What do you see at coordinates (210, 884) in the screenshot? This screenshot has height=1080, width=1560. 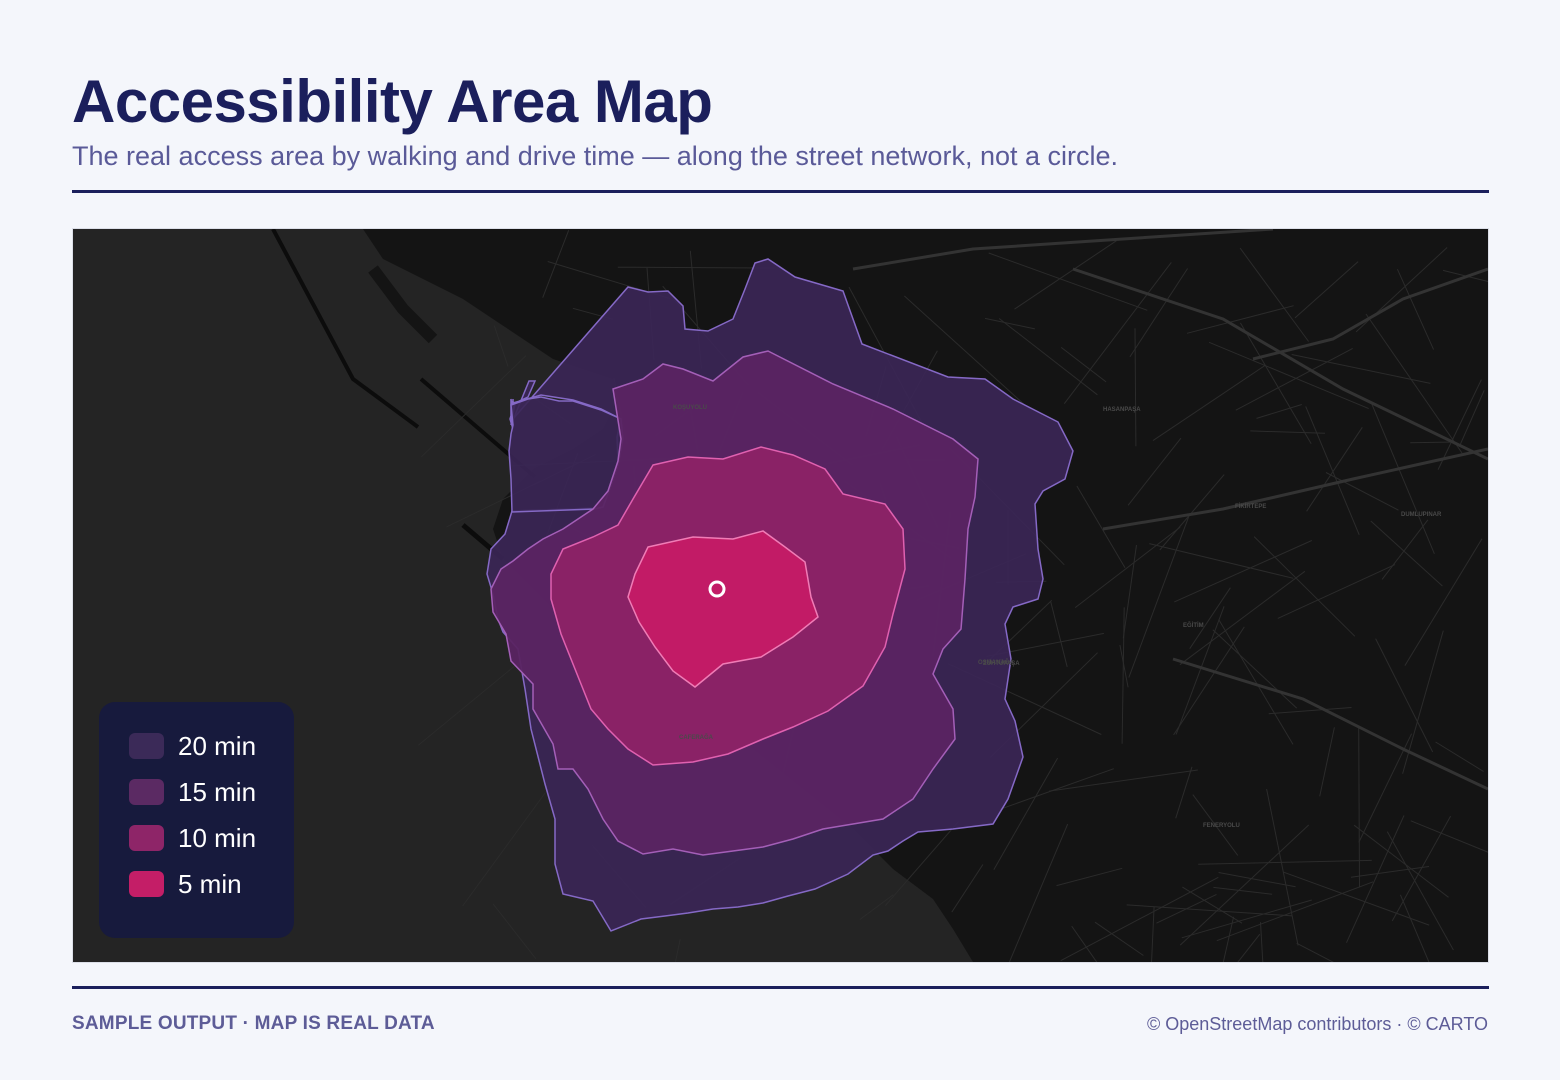 I see `legend-label-5-min: 5 min` at bounding box center [210, 884].